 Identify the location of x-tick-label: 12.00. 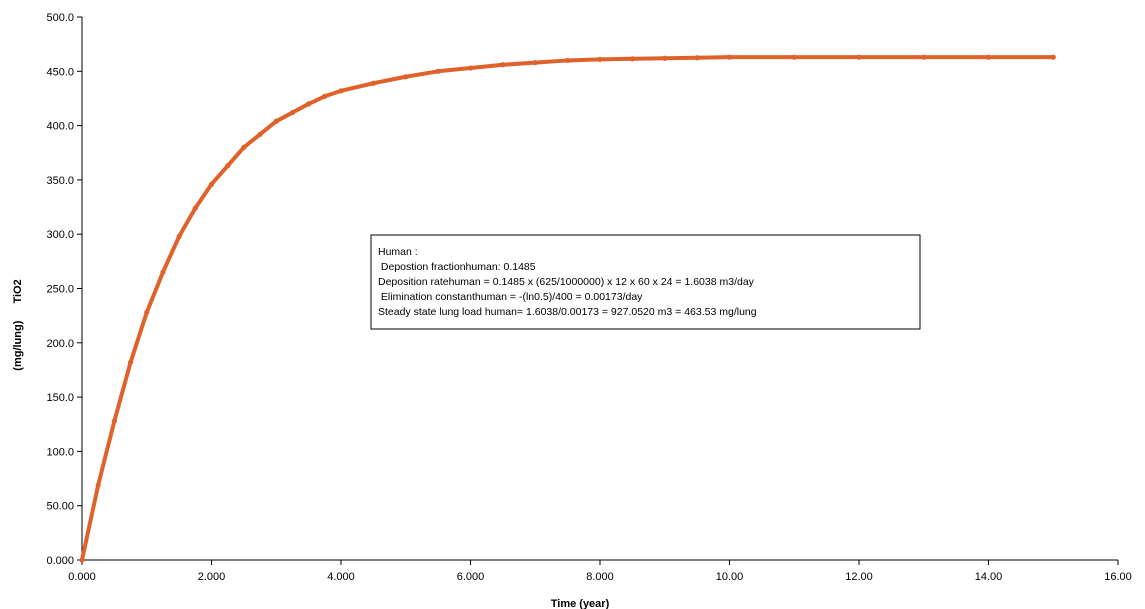
(859, 577).